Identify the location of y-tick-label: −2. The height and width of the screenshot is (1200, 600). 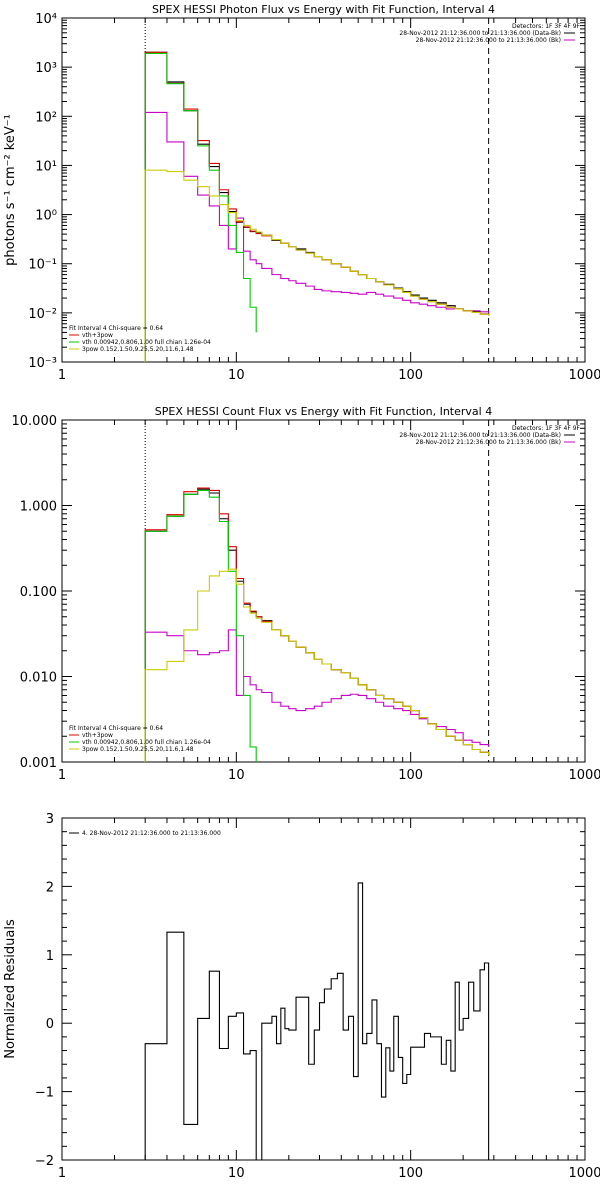
(44, 1161).